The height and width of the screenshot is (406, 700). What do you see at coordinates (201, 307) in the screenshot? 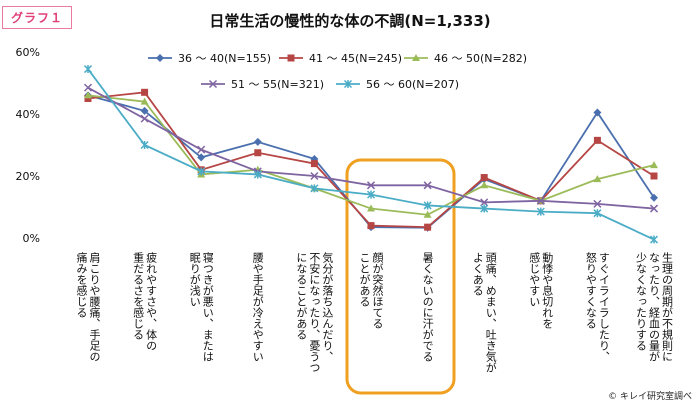
I see `category-label: 寝つきが悪い、または 眠りが浅い` at bounding box center [201, 307].